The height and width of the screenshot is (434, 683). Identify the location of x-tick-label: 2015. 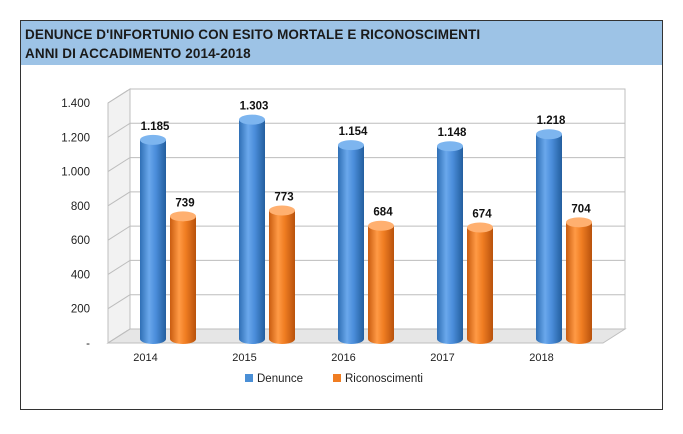
(244, 358).